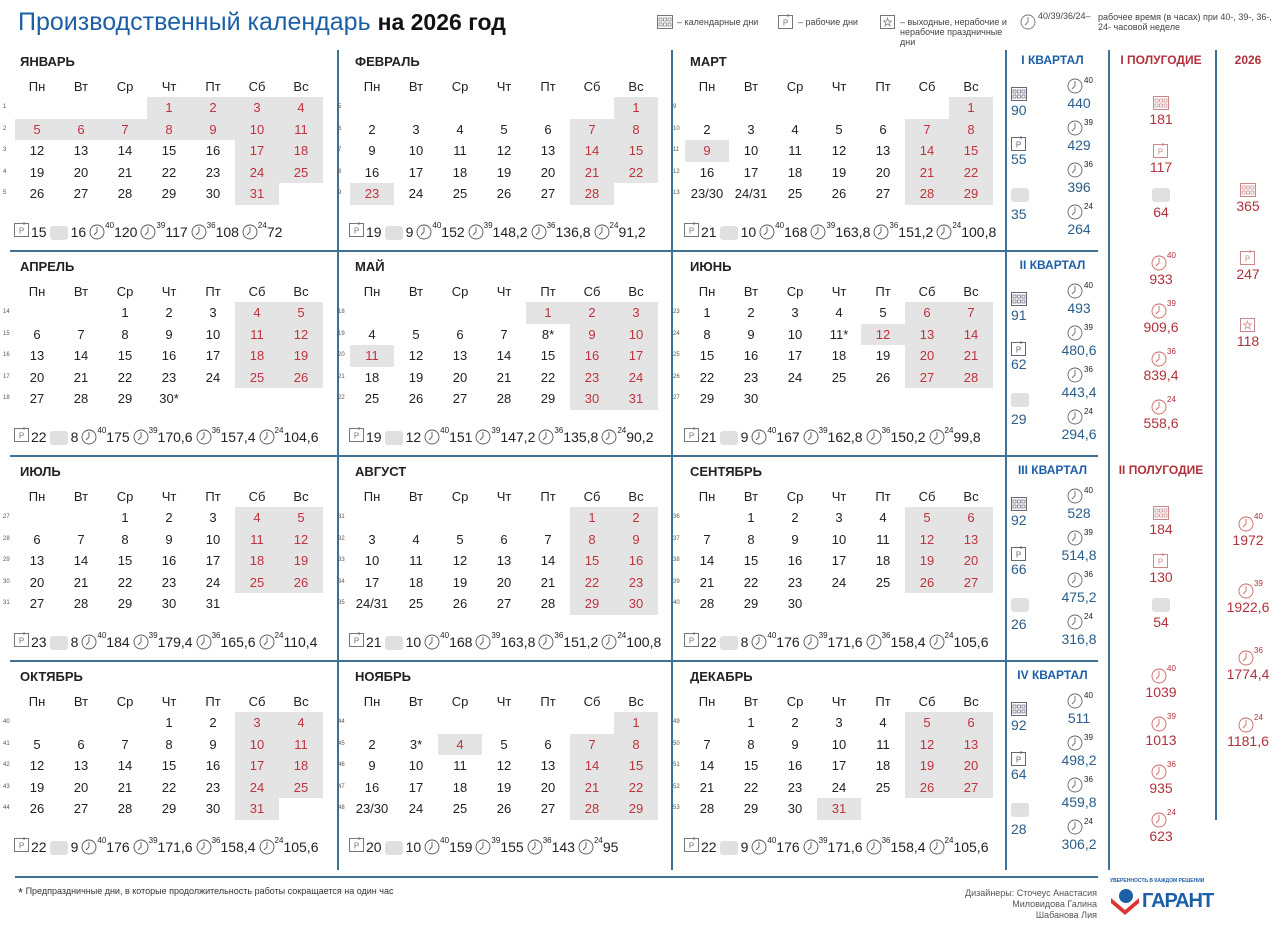 The height and width of the screenshot is (934, 1280). I want to click on hour-norm-label: 24, so click(1171, 812).